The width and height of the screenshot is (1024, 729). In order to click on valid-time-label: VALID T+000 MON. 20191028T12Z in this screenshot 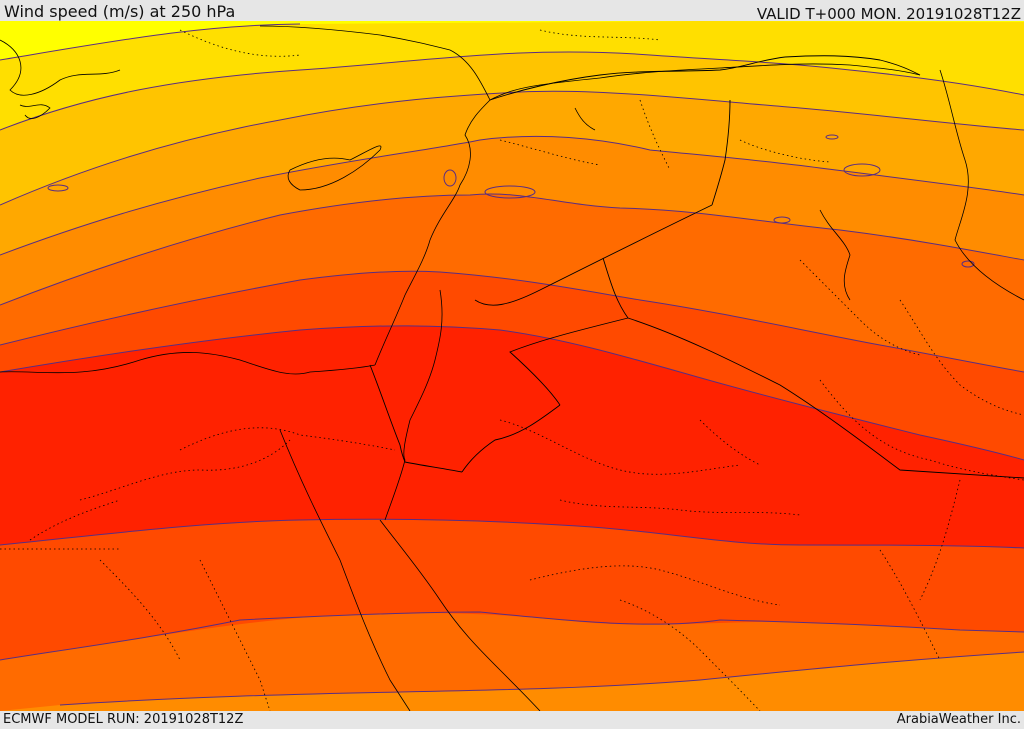, I will do `click(888, 14)`.